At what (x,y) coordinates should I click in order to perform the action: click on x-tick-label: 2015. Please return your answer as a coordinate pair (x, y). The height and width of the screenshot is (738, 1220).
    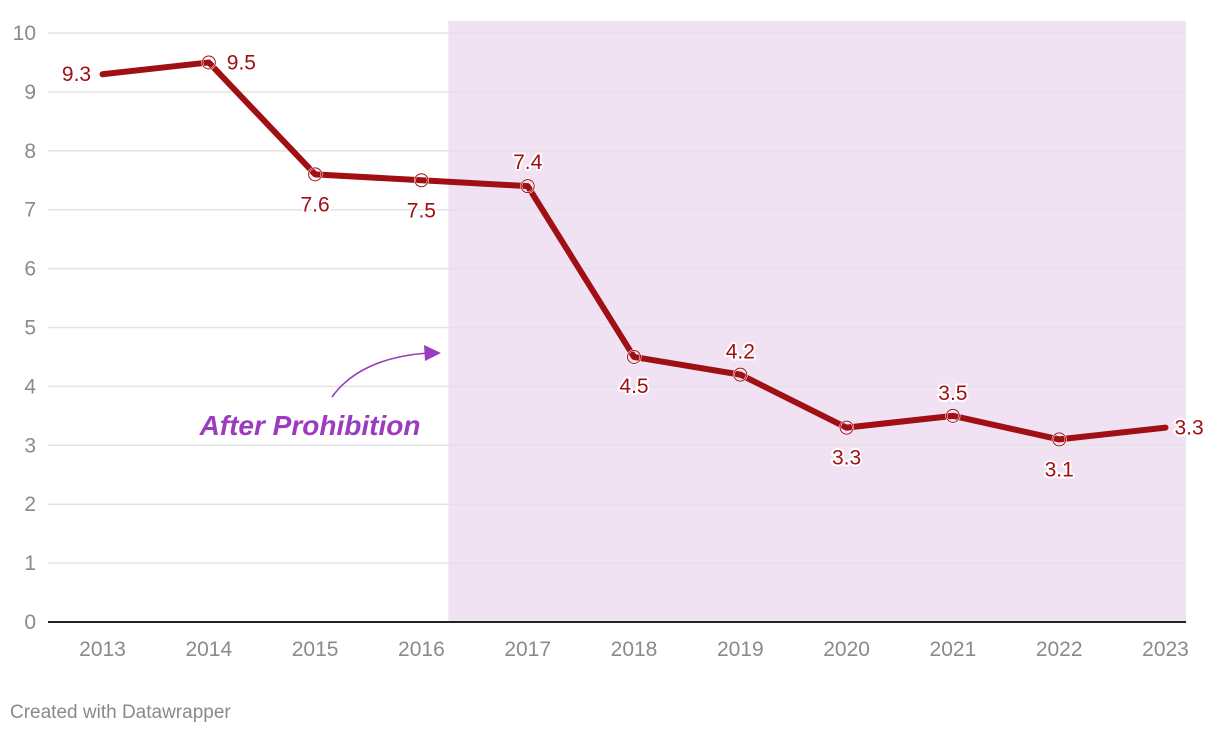
    Looking at the image, I should click on (315, 649).